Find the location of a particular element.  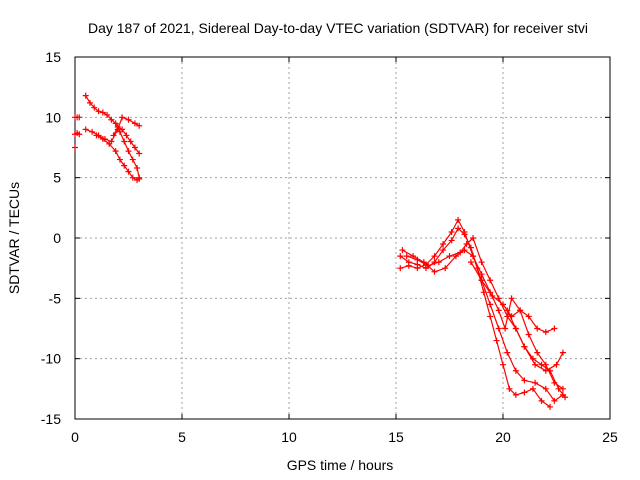

x-tick-label: 5 is located at coordinates (182, 437).